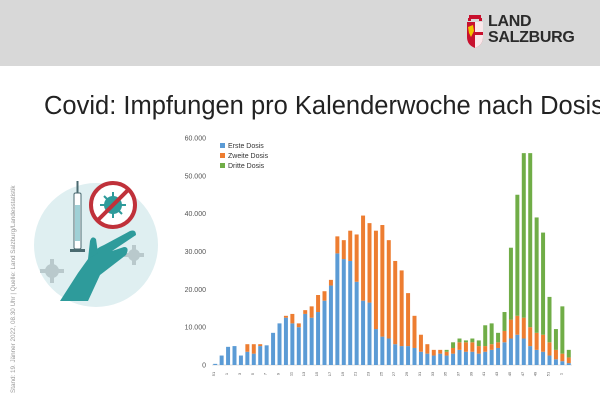 This screenshot has width=600, height=400. I want to click on logo-line-salzburg: SALZBURG, so click(531, 37).